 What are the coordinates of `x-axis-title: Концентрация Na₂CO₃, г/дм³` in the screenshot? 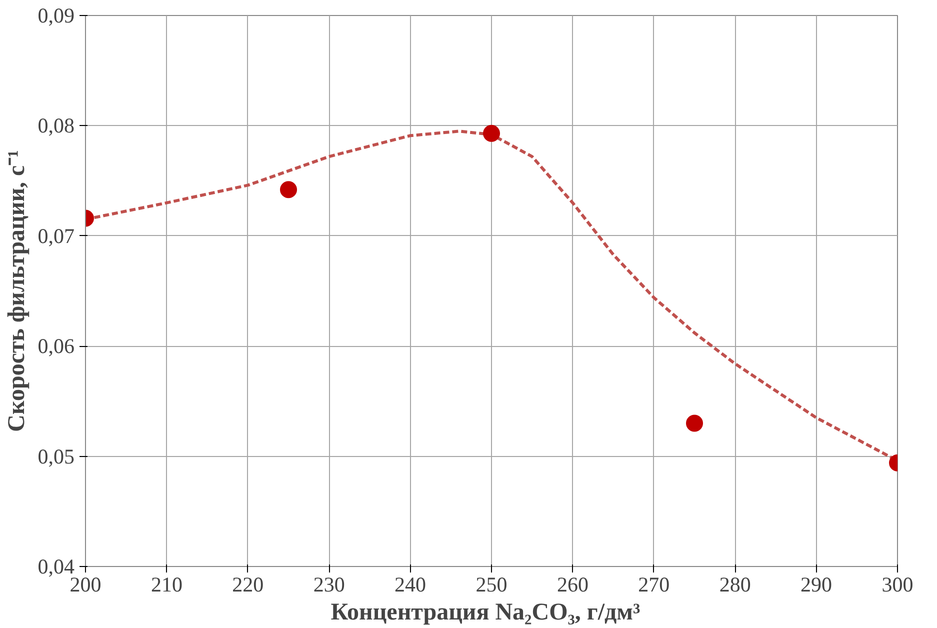 It's located at (485, 613).